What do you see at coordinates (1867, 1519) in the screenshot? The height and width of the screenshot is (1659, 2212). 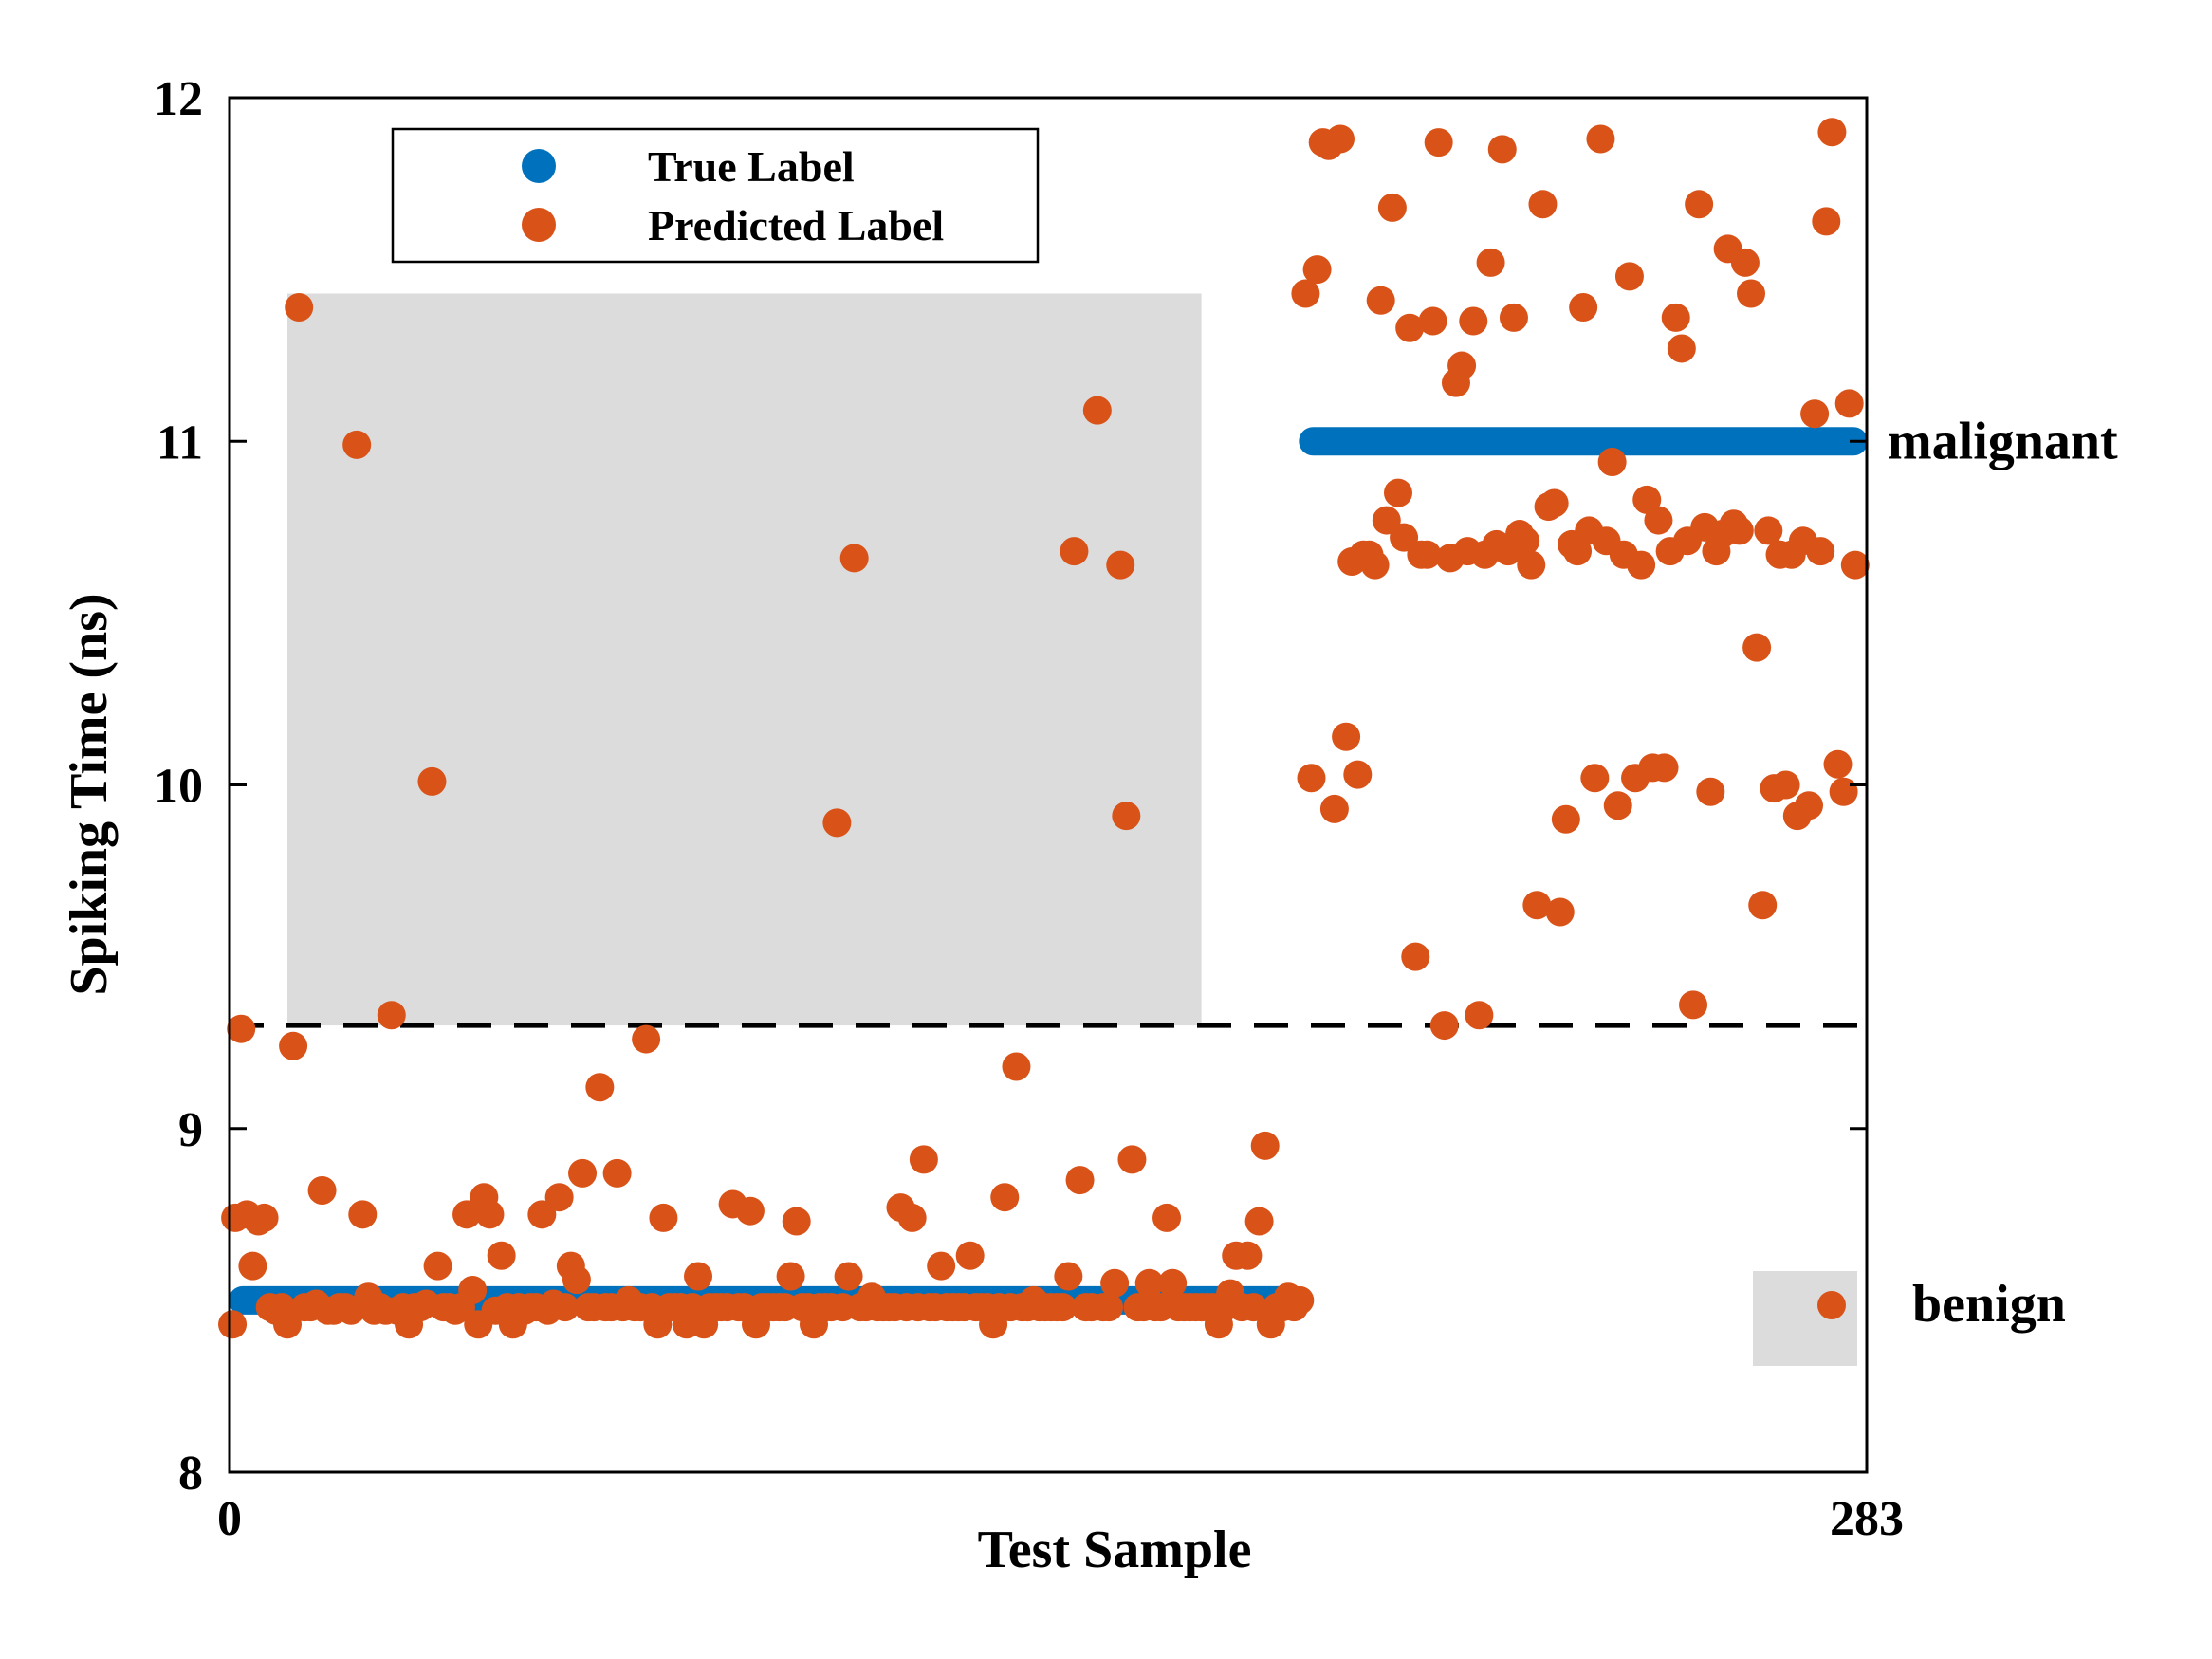 I see `x-tick-label: 283` at bounding box center [1867, 1519].